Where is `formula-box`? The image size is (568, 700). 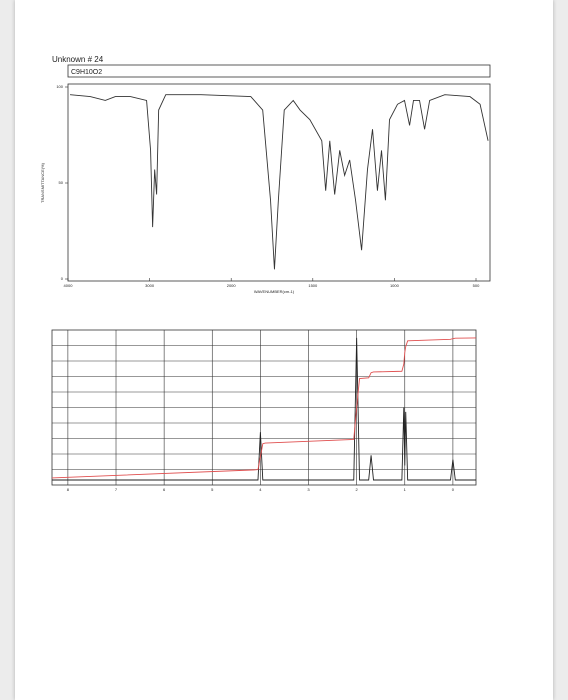 formula-box is located at coordinates (279, 71).